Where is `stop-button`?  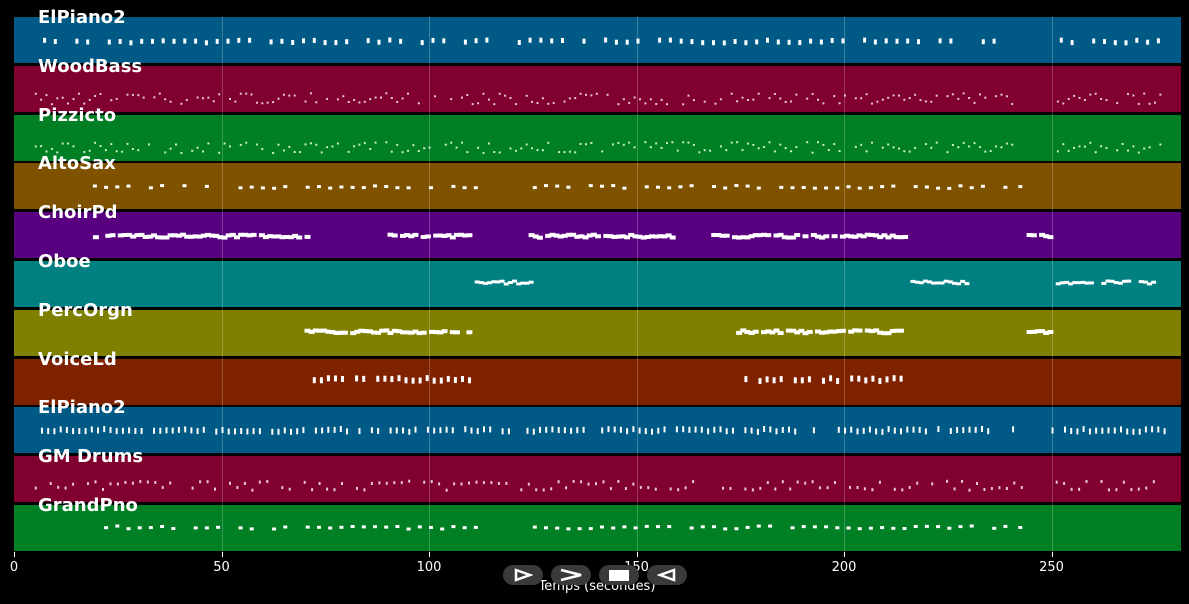
stop-button is located at coordinates (619, 575).